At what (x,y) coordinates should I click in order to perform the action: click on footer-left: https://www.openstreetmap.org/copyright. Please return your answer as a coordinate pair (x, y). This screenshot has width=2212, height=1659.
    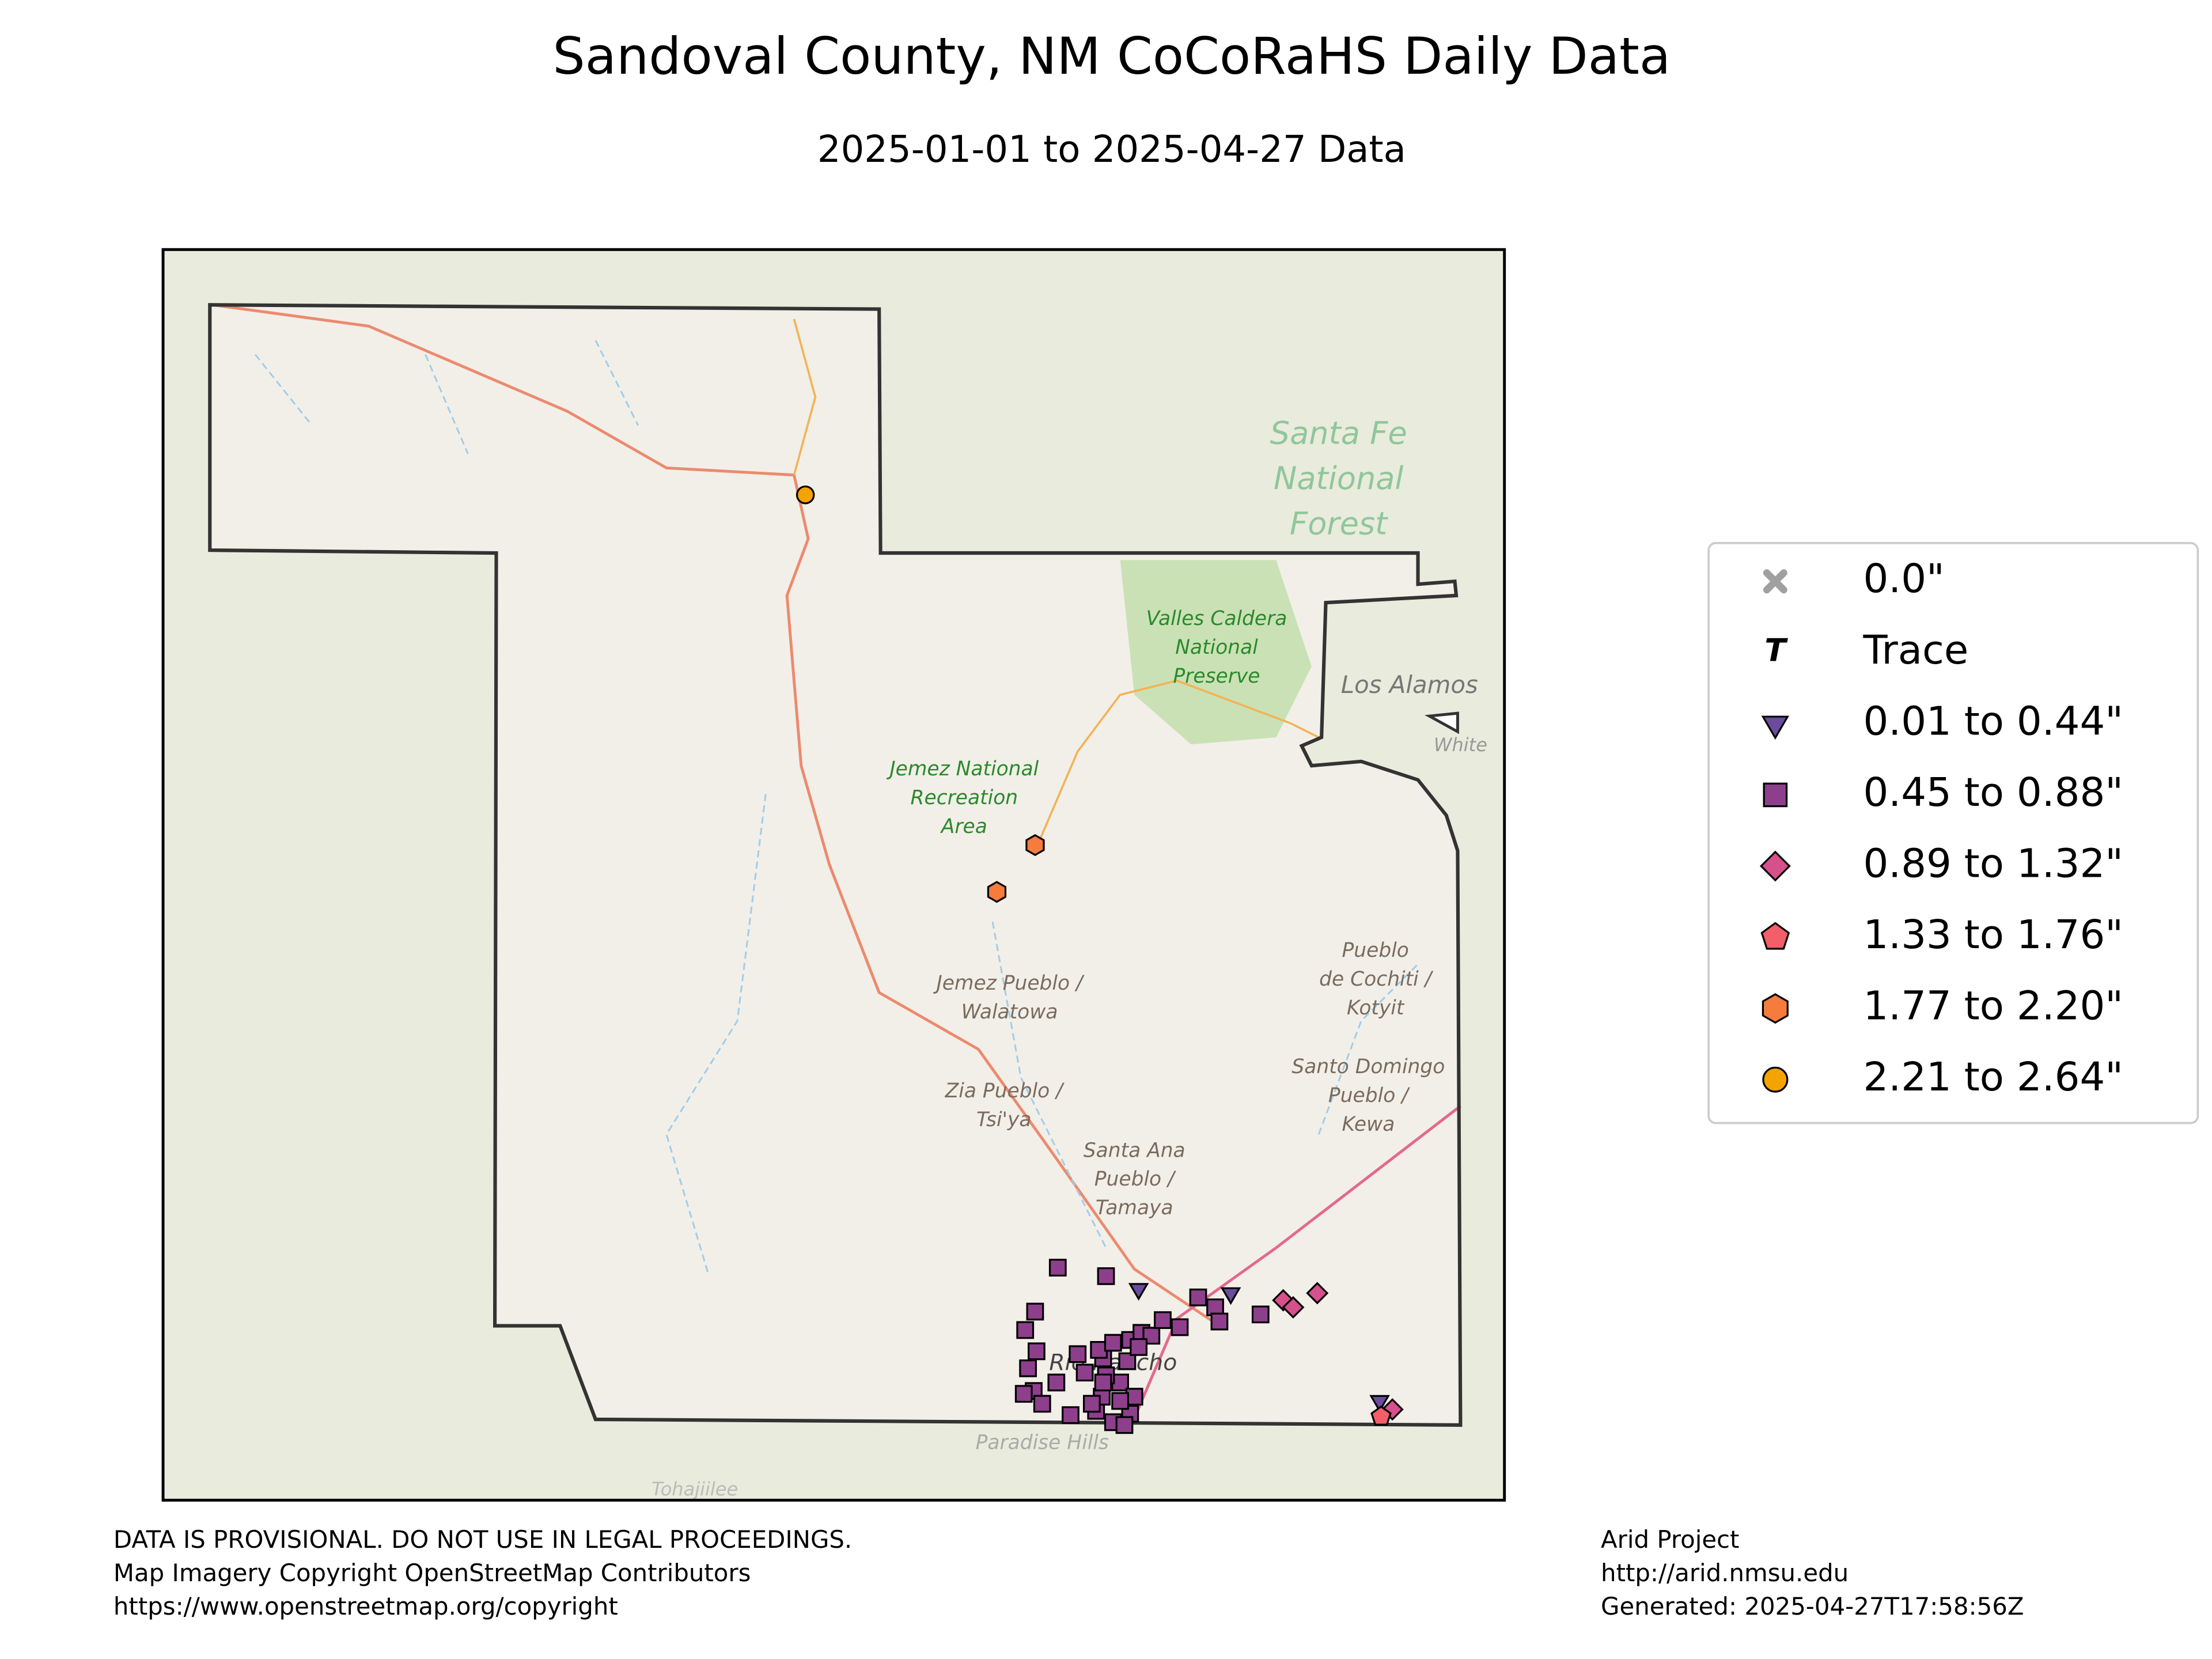
    Looking at the image, I should click on (365, 1606).